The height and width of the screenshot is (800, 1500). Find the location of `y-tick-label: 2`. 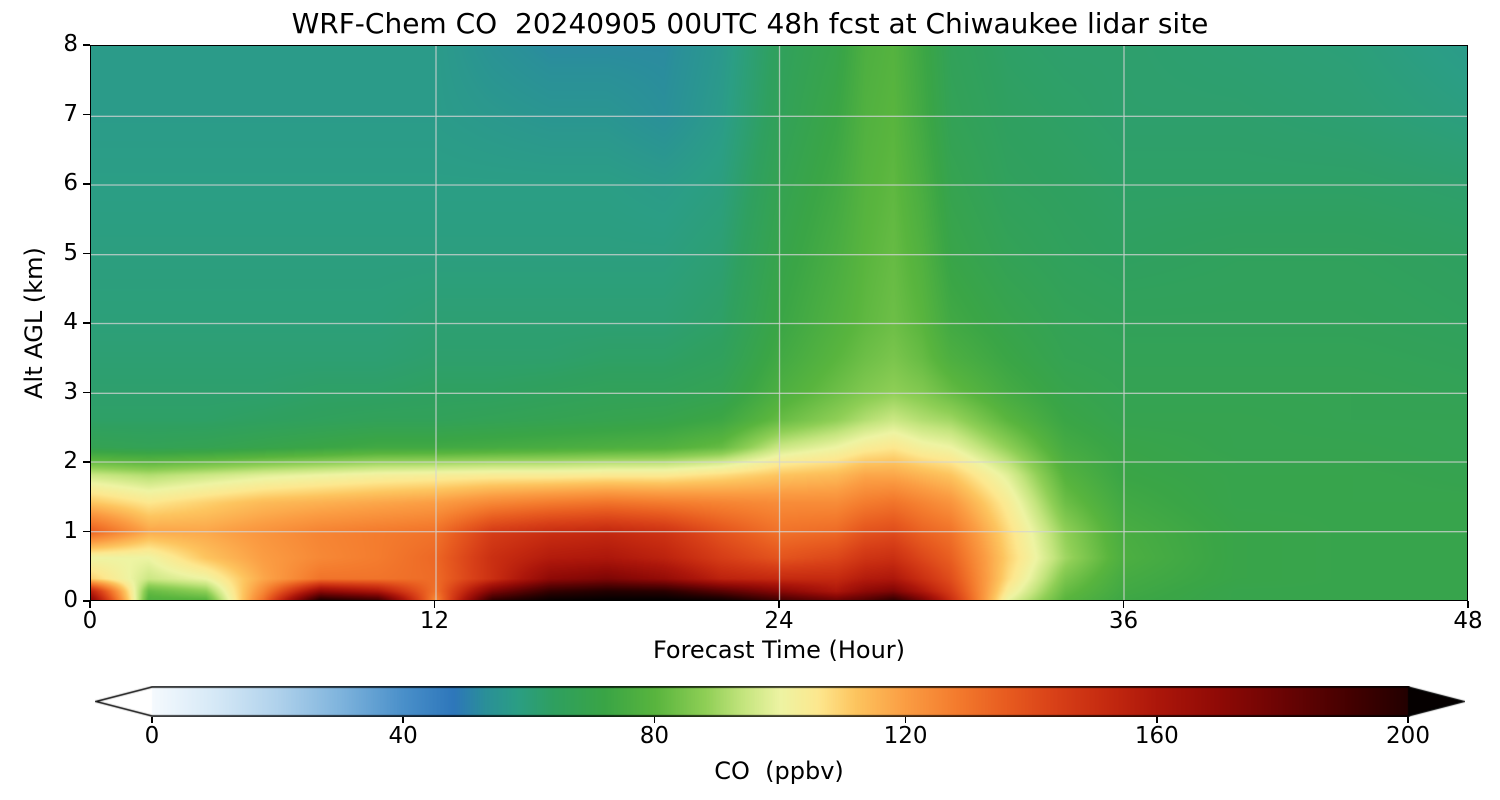

y-tick-label: 2 is located at coordinates (70, 461).